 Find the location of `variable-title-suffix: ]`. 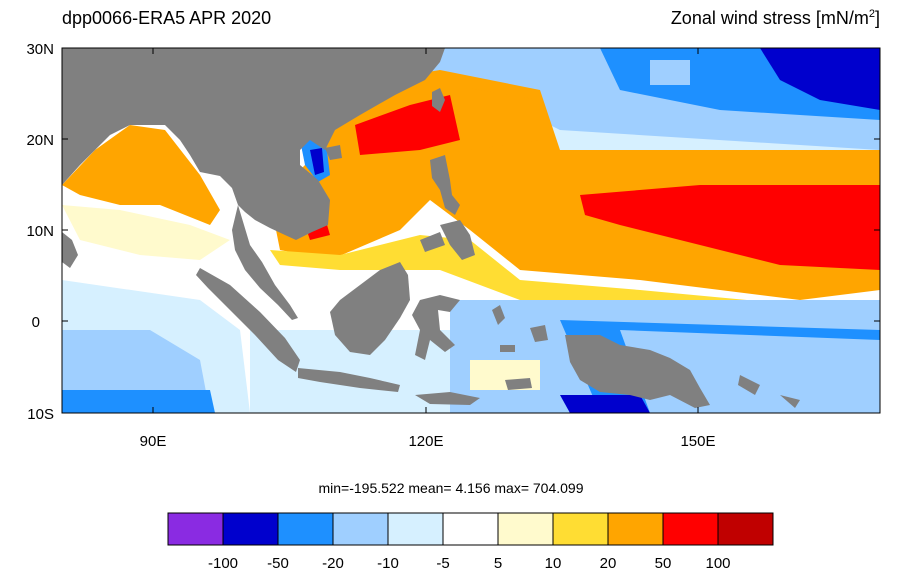

variable-title-suffix: ] is located at coordinates (877, 18).